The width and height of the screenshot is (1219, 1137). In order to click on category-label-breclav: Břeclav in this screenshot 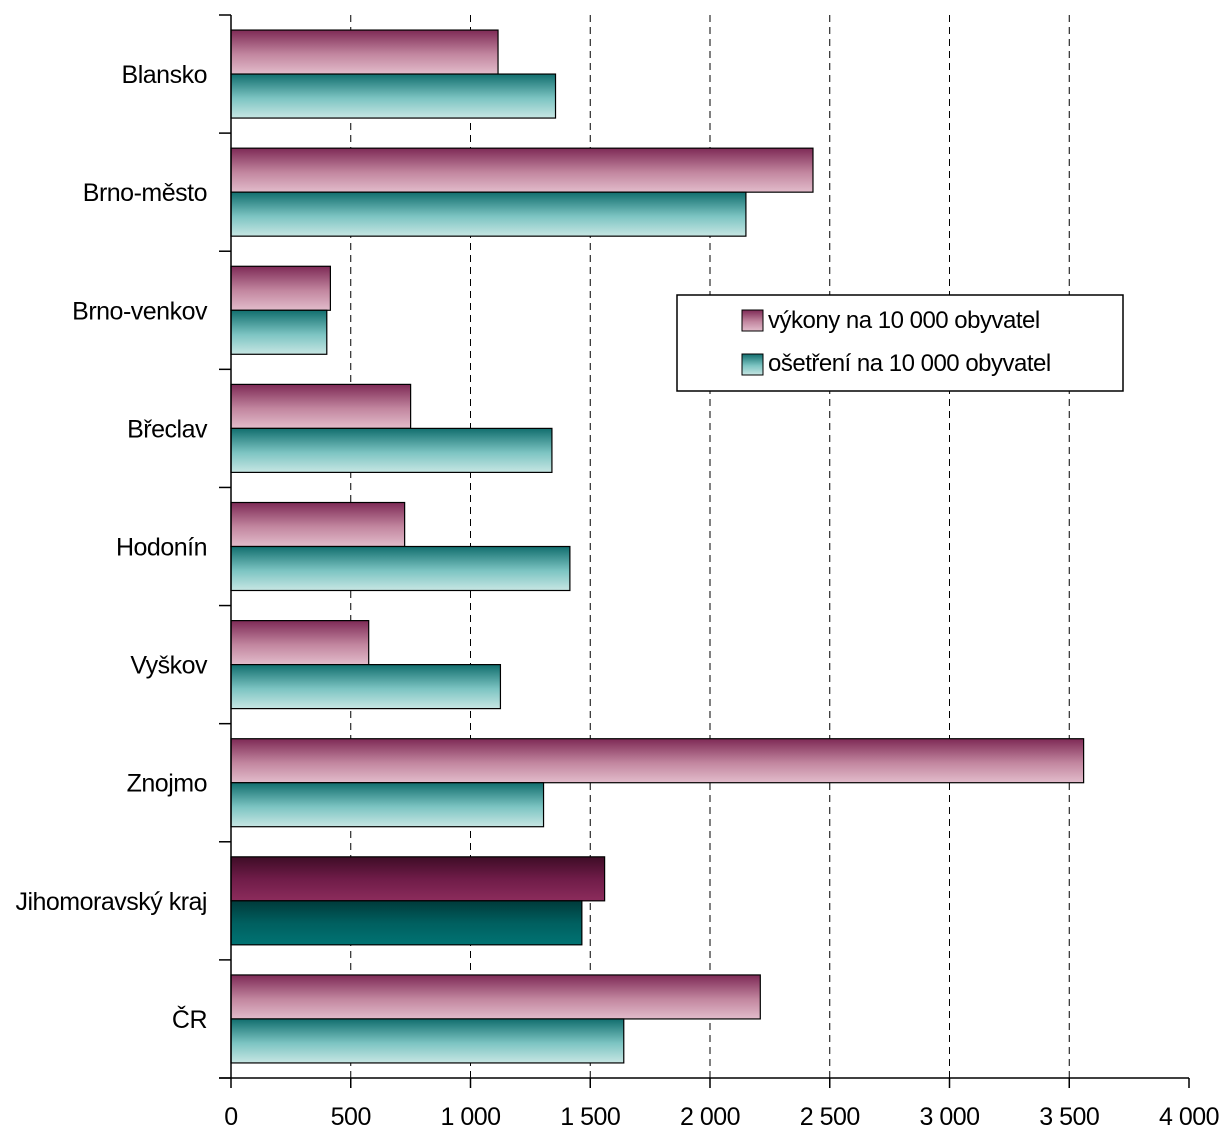, I will do `click(167, 429)`.